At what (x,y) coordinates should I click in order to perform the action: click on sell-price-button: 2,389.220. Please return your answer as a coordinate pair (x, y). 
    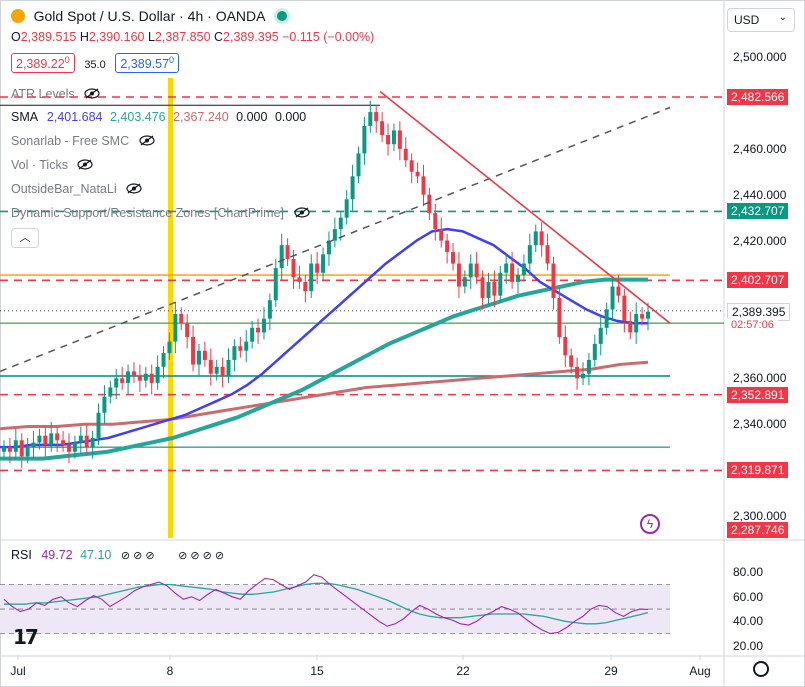
    Looking at the image, I should click on (43, 63).